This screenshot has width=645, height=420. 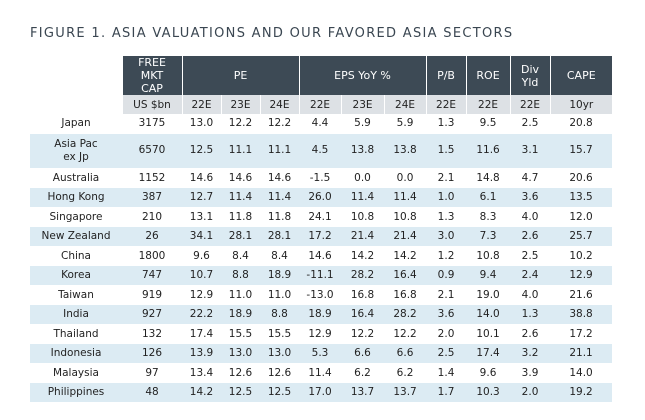 I want to click on value-cell: 4.4, so click(x=320, y=124).